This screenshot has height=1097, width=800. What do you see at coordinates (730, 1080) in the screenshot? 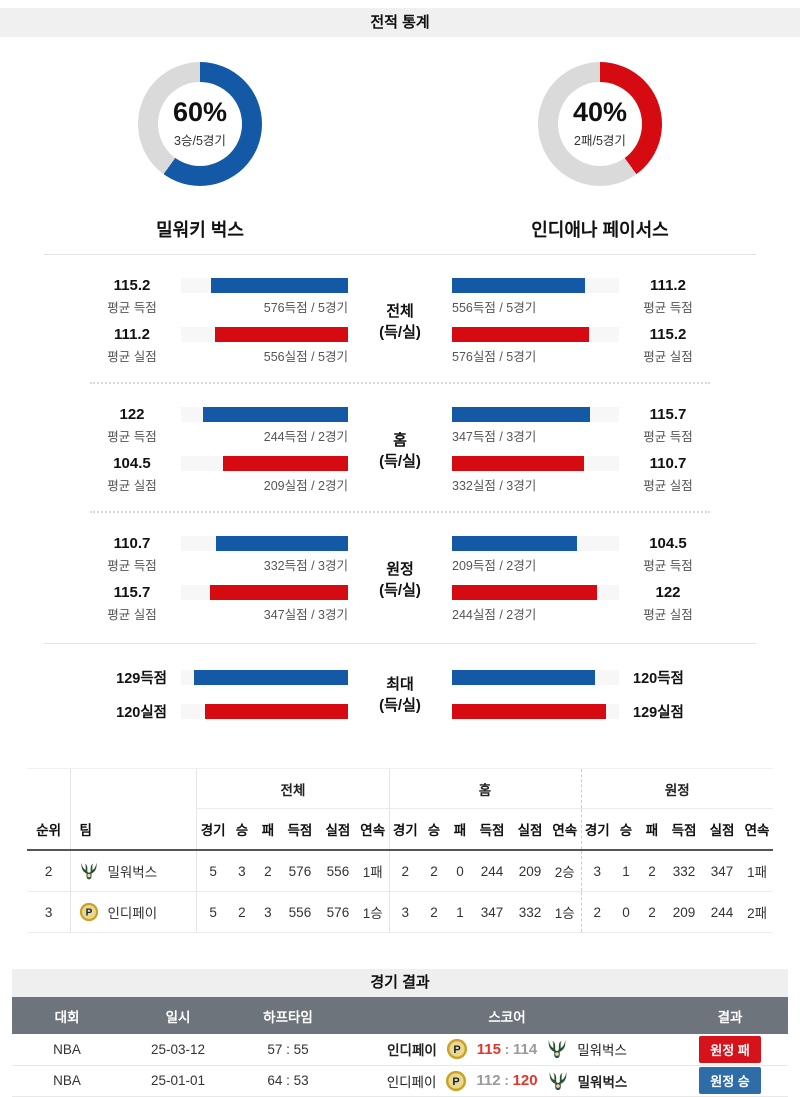
I see `result-badge: 원정 승` at bounding box center [730, 1080].